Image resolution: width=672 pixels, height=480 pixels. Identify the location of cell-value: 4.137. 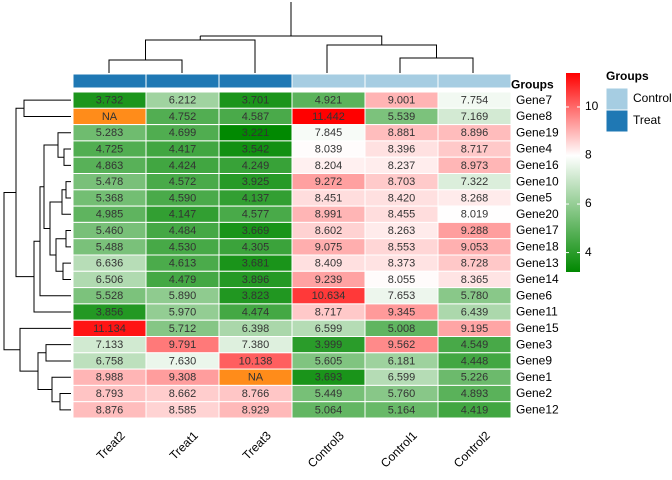
(256, 198).